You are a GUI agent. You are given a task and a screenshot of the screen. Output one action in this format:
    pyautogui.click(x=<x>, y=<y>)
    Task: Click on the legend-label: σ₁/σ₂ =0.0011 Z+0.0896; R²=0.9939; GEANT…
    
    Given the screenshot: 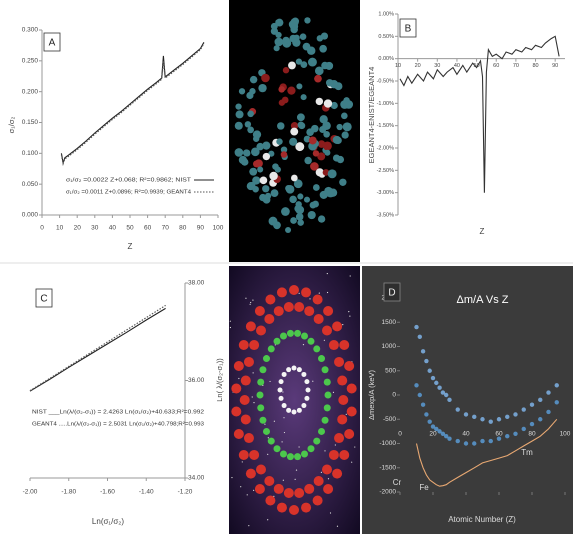 What is the action you would take?
    pyautogui.click(x=128, y=192)
    